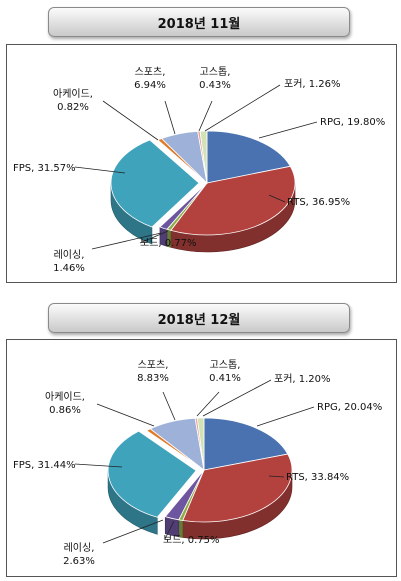 Image resolution: width=401 pixels, height=581 pixels. I want to click on data-label-line: 6.94%, so click(150, 85).